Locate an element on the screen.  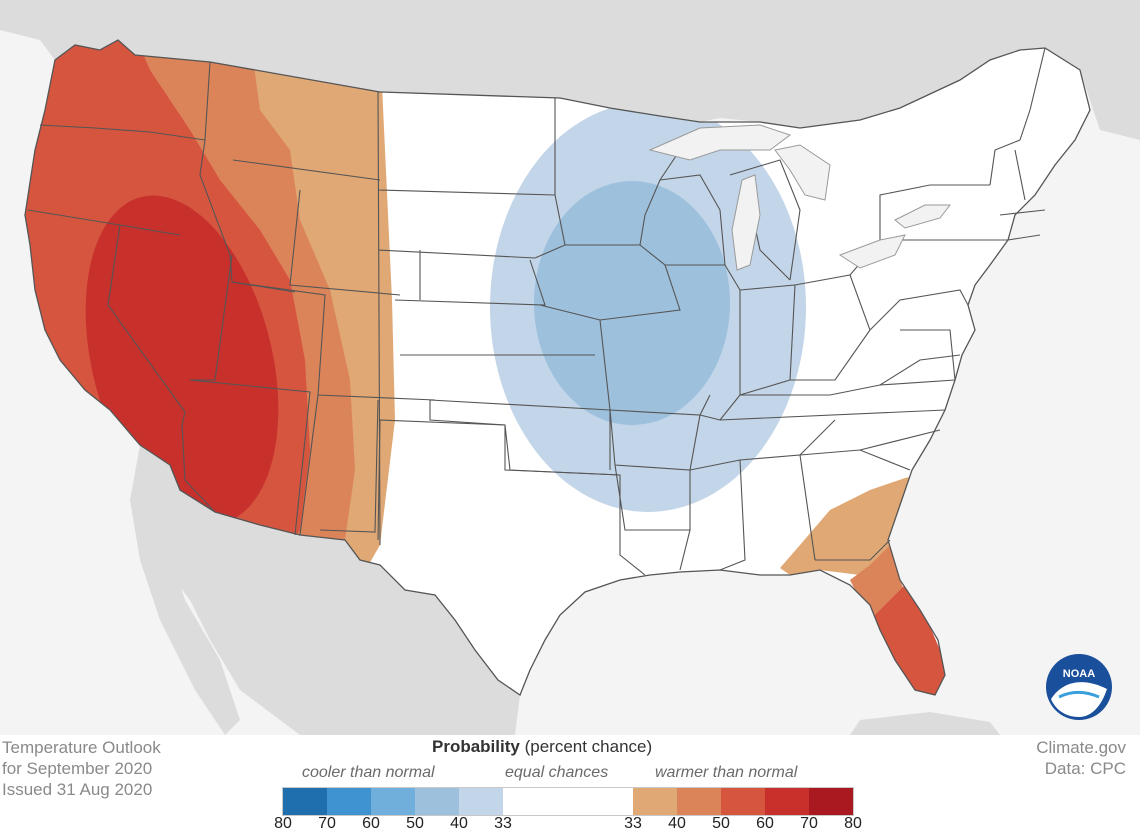
legend-title: Probability (percent chance) is located at coordinates (542, 747).